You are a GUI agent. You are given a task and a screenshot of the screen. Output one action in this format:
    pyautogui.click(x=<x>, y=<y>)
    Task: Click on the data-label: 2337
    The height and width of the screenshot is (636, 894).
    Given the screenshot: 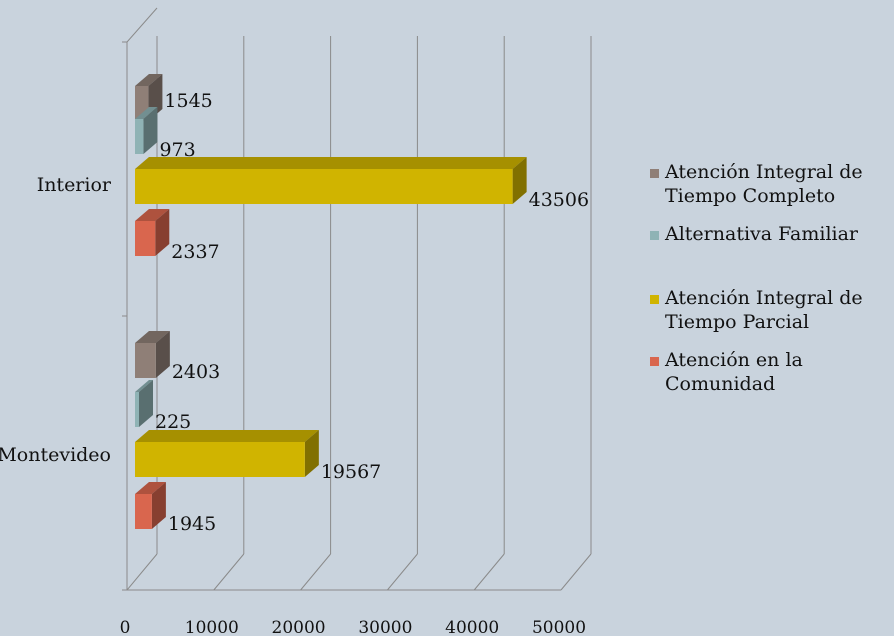 What is the action you would take?
    pyautogui.click(x=195, y=252)
    